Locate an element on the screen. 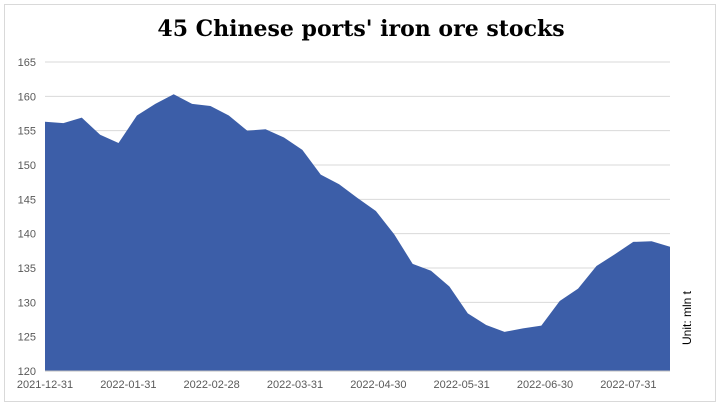  y-axis: 120 125 130 135 140 145 150 155 160 165 is located at coordinates (27, 217).